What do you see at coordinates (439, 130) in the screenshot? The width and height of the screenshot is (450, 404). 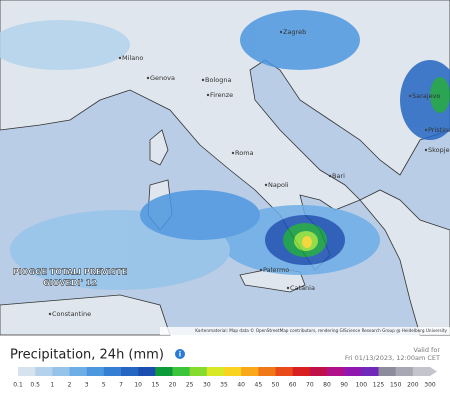 I see `city-label: Pristina` at bounding box center [439, 130].